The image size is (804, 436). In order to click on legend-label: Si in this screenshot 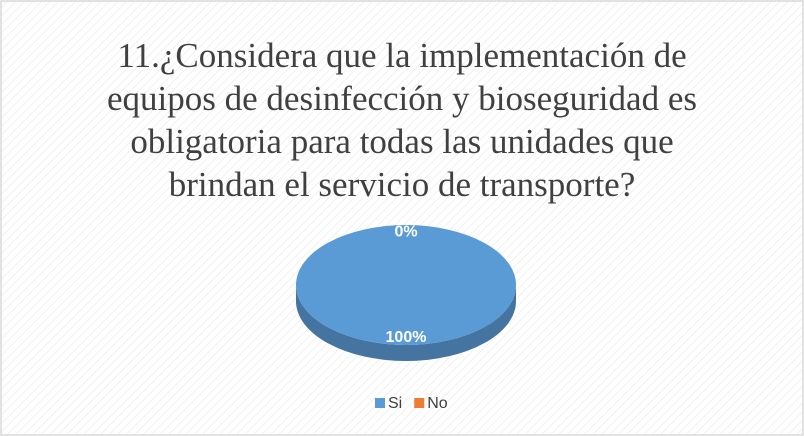, I will do `click(395, 403)`.